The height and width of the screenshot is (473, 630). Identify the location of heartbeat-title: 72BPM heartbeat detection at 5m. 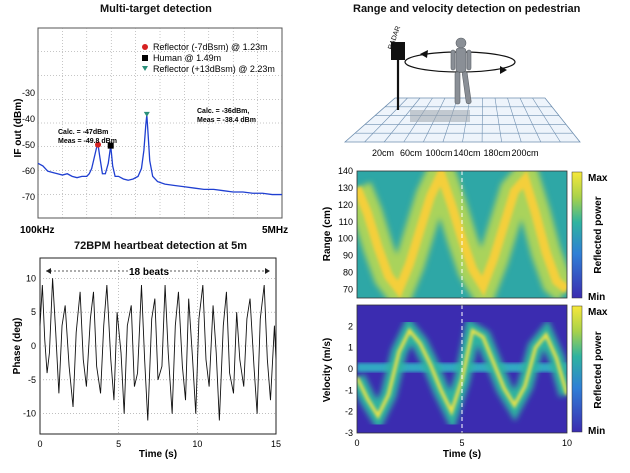
(160, 246).